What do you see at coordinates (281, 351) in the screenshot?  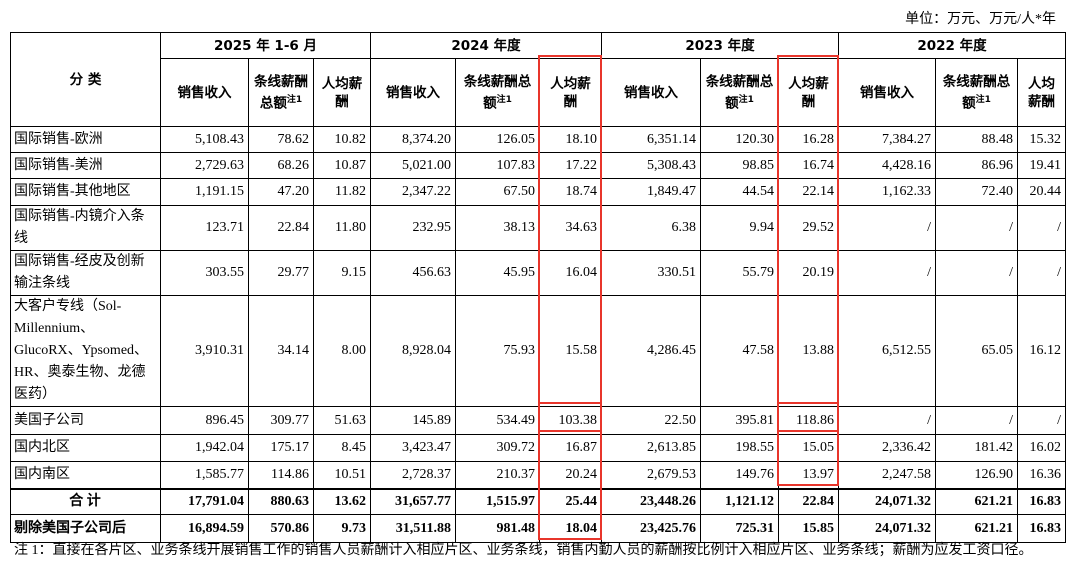 I see `value-cell: 34.14` at bounding box center [281, 351].